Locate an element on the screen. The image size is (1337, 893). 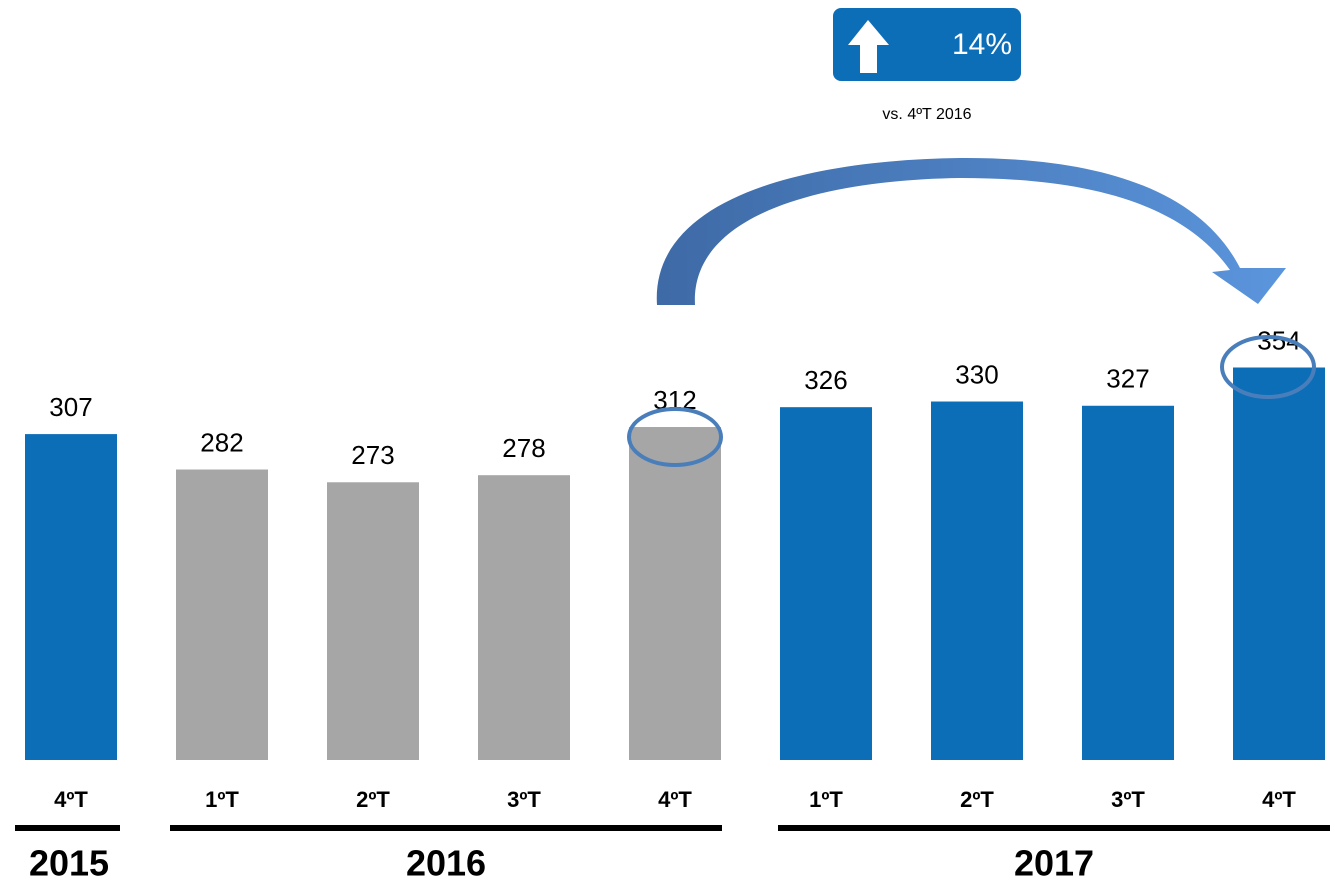
value-label: 273 is located at coordinates (372, 455).